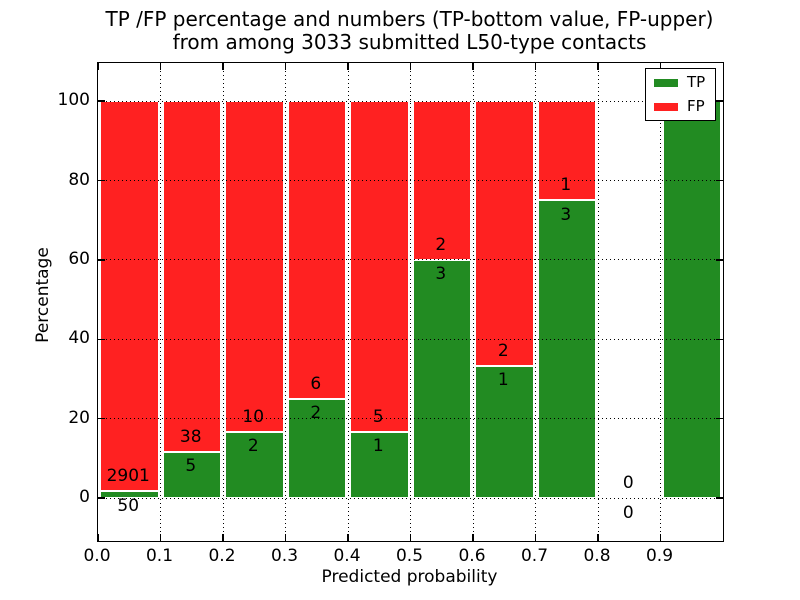 The image size is (800, 600). Describe the element at coordinates (253, 416) in the screenshot. I see `fp-count-label: 10` at that location.